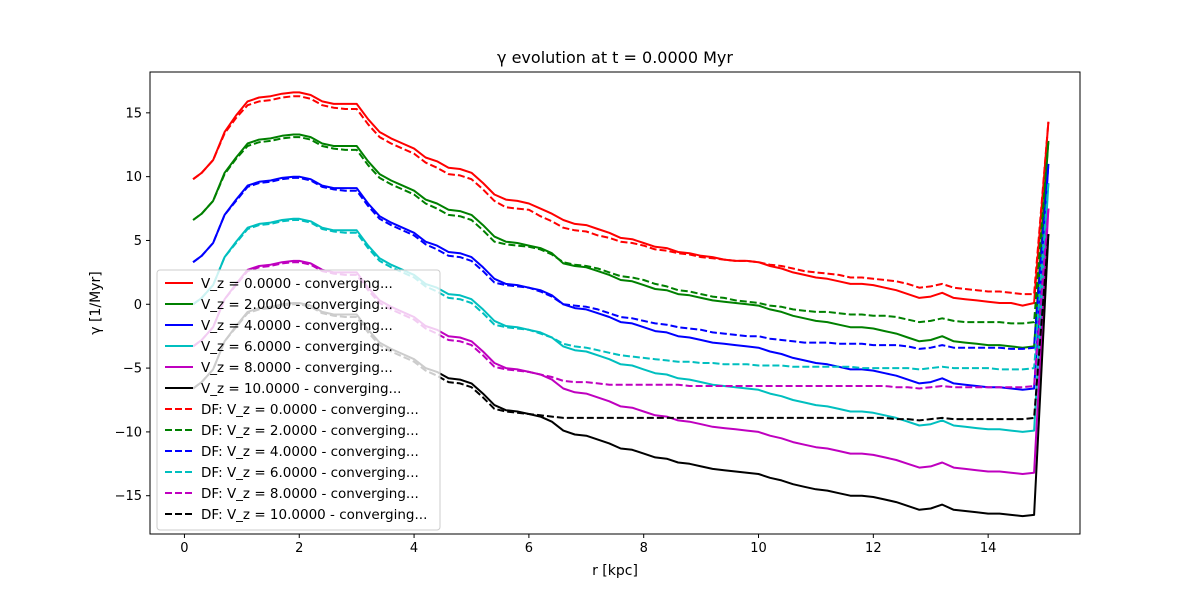  I want to click on x-tick-label: 6, so click(529, 548).